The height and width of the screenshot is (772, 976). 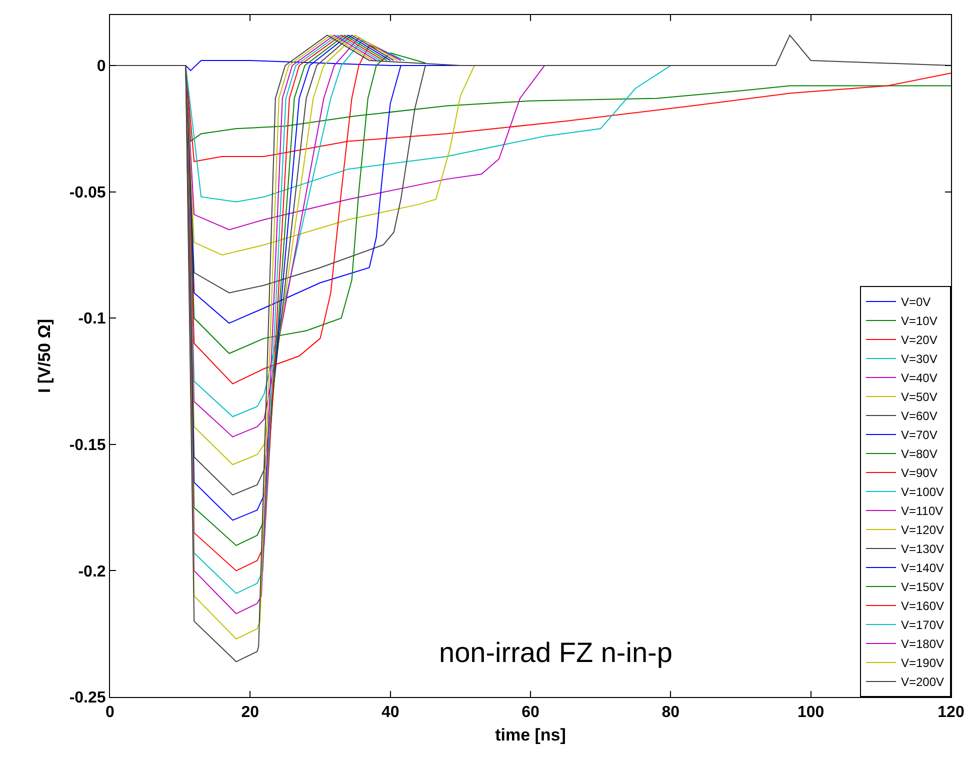 I want to click on y-tick-label: -0.15, so click(x=87, y=445).